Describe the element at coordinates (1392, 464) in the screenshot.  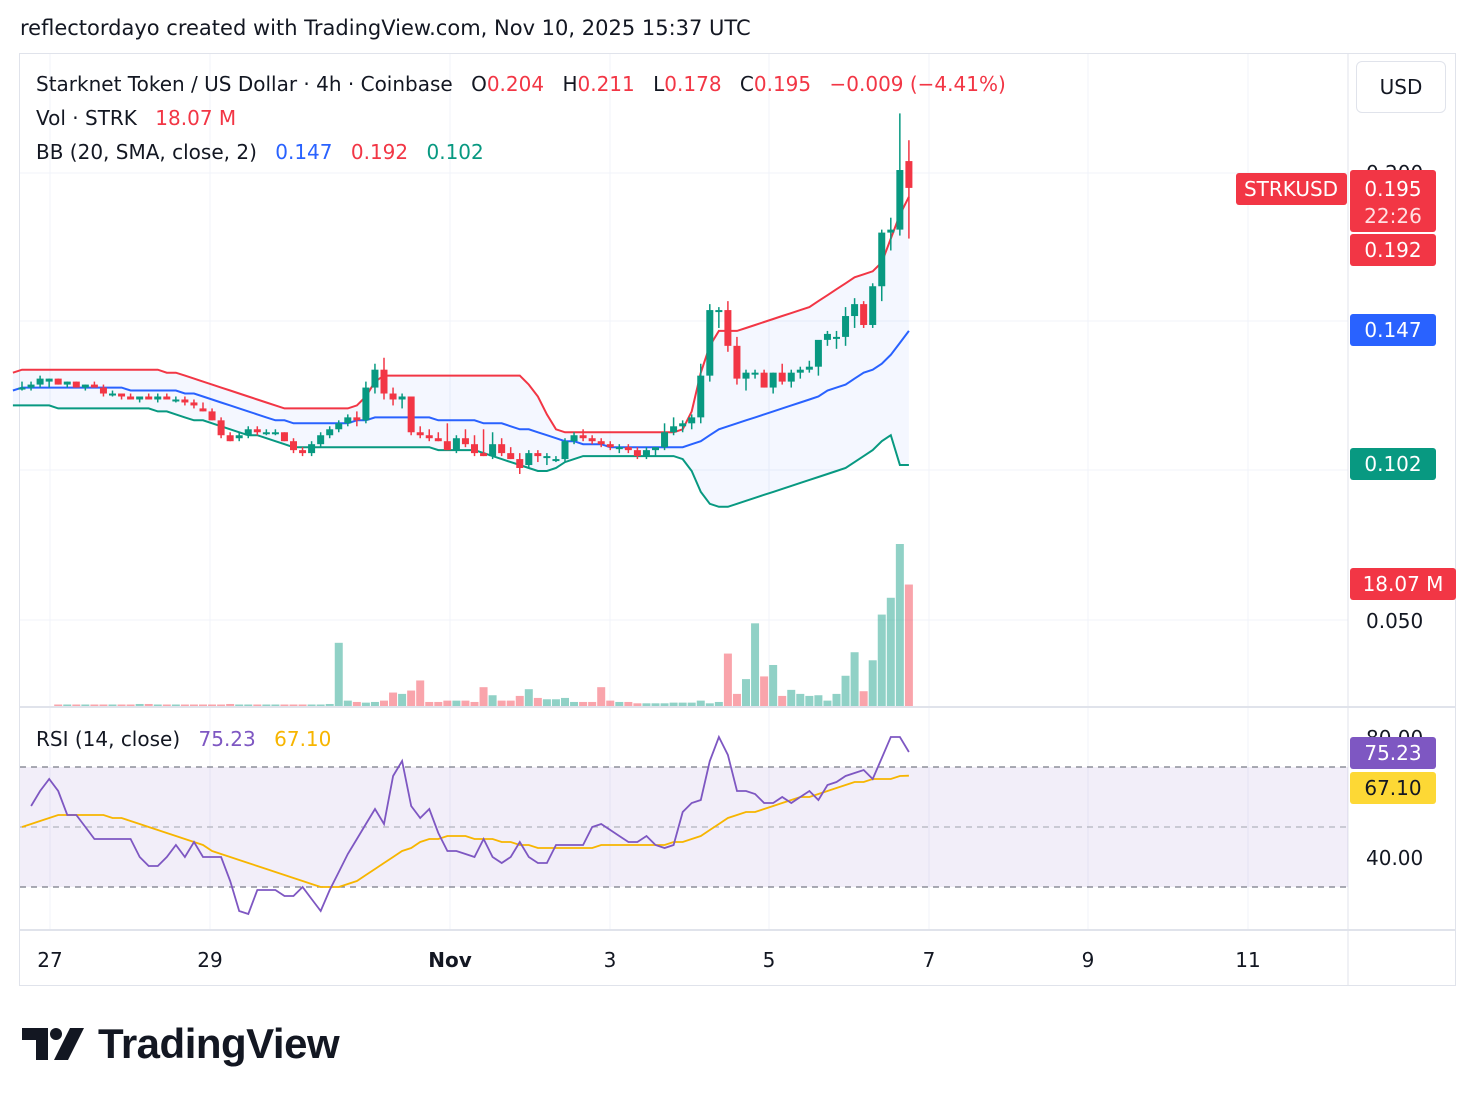
I see `bb-lower-label: 0.102` at that location.